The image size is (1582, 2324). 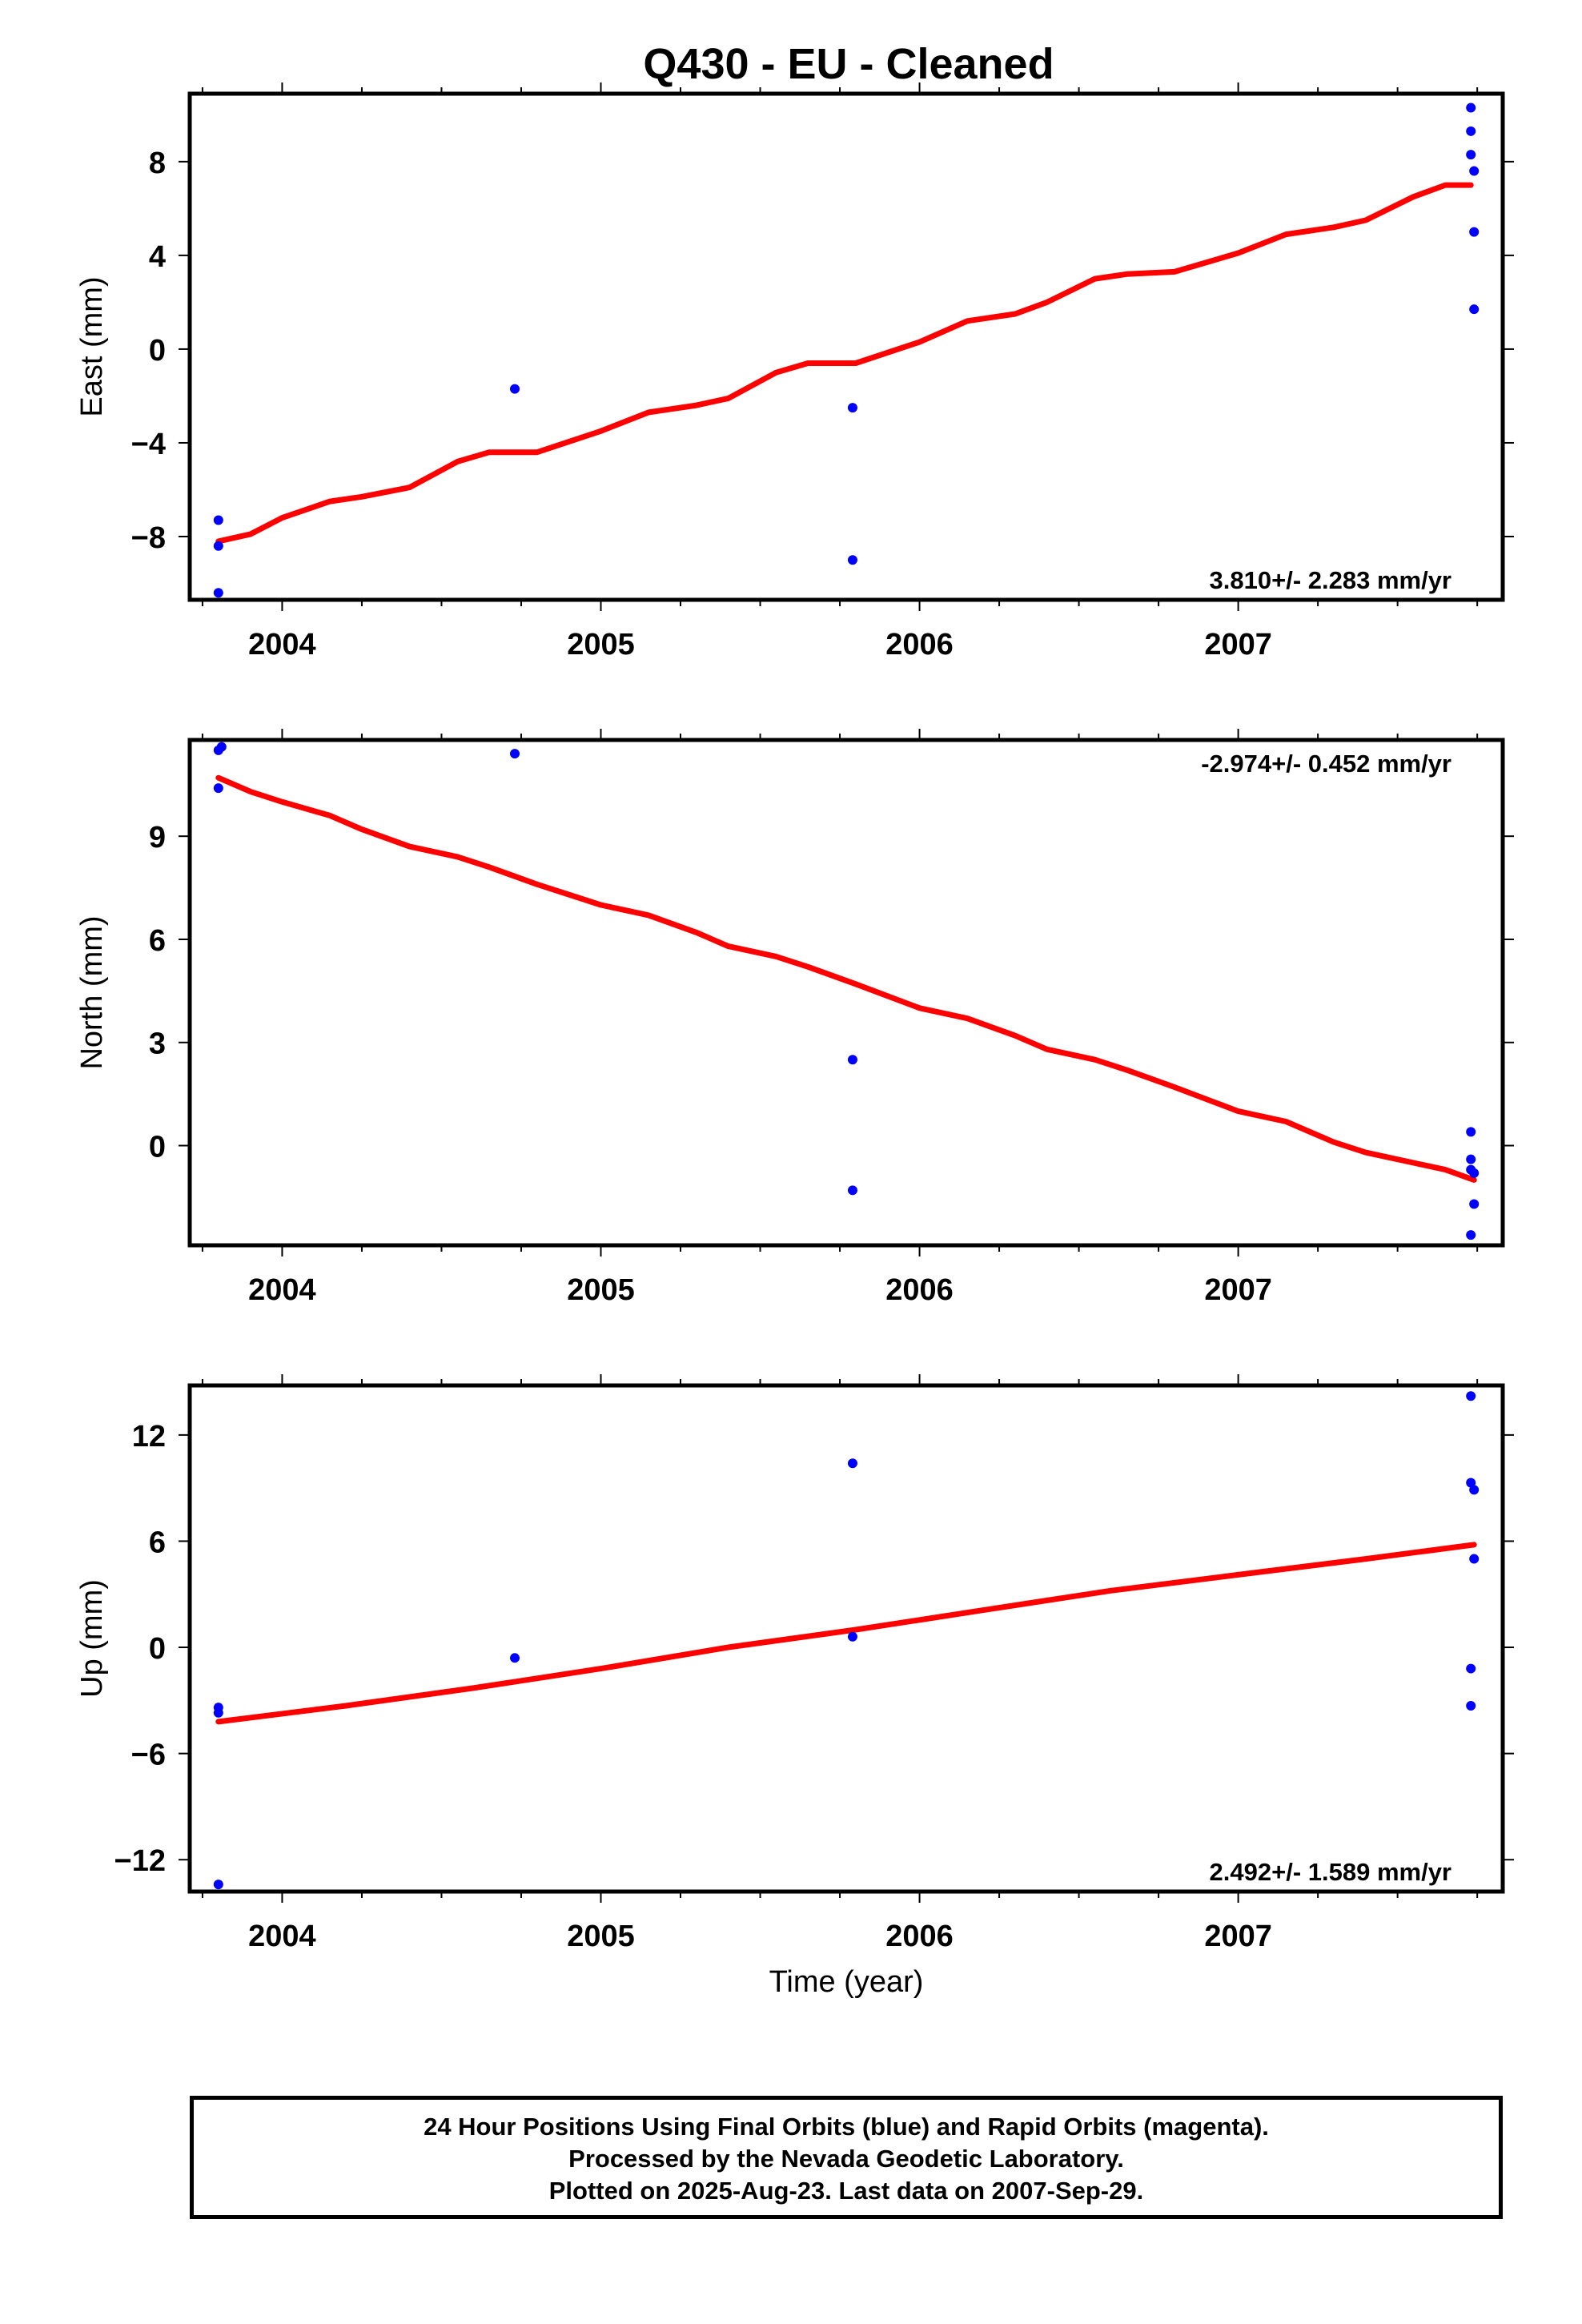 What do you see at coordinates (157, 838) in the screenshot?
I see `north-y-tick-label: 9` at bounding box center [157, 838].